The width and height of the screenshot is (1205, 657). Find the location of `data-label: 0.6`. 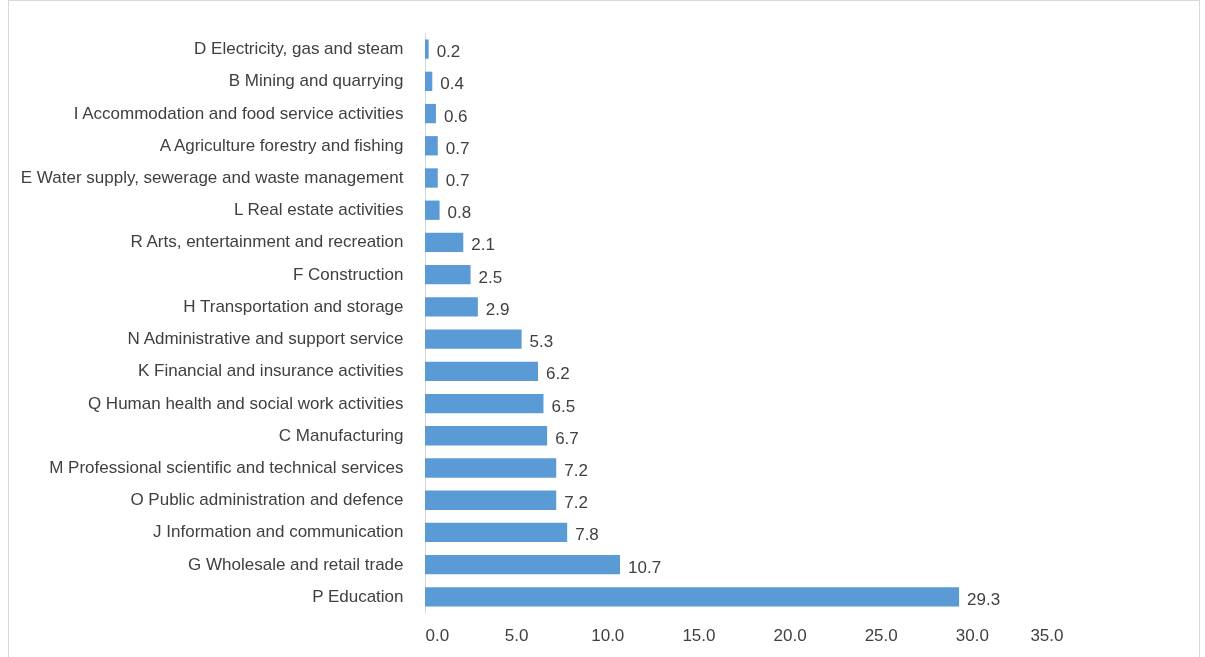

data-label: 0.6 is located at coordinates (455, 116).